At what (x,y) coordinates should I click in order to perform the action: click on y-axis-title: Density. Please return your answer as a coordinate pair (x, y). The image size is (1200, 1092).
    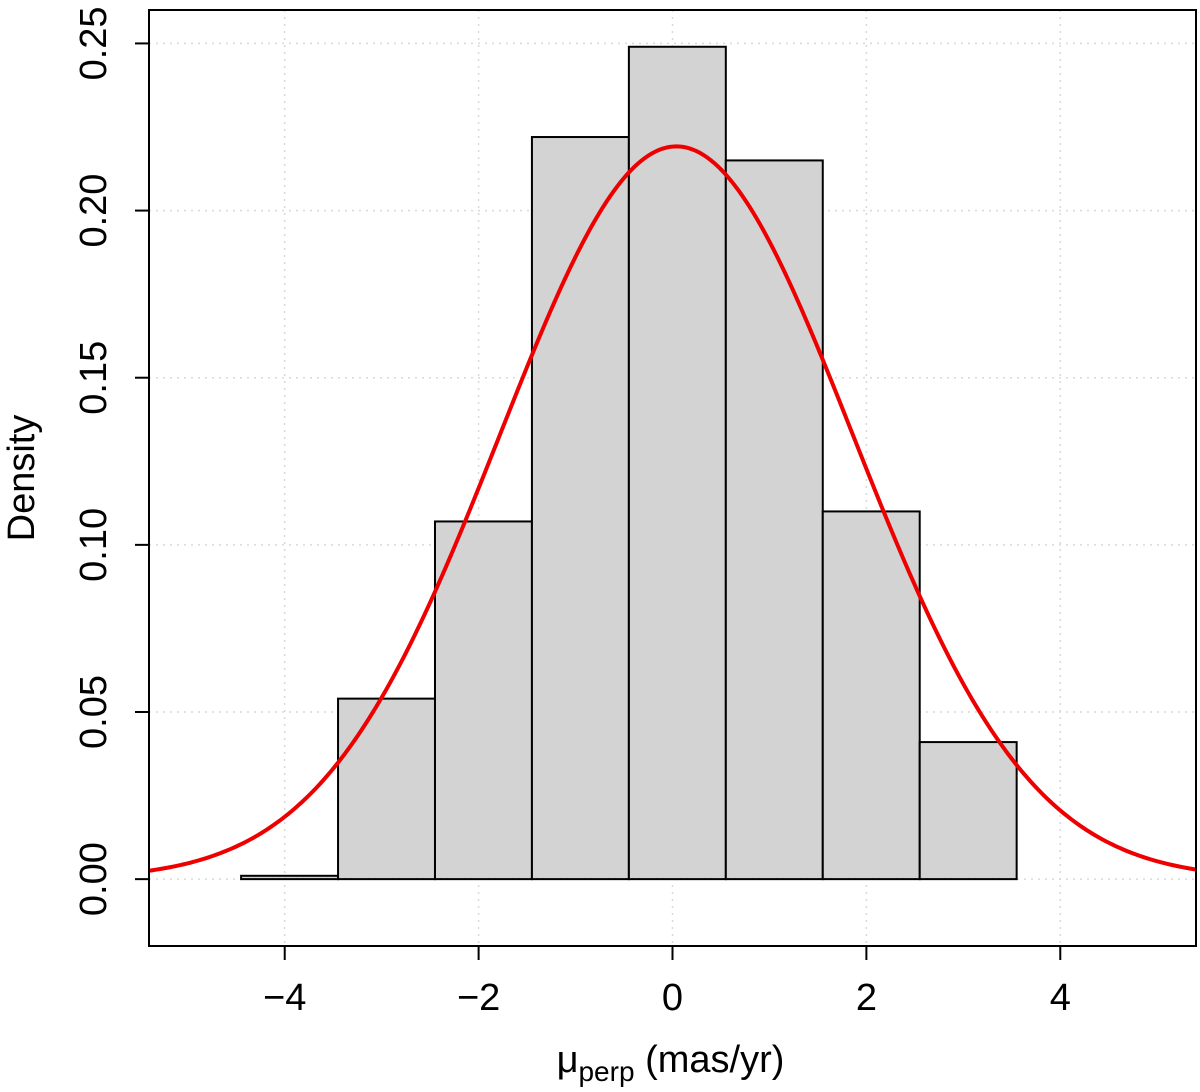
    Looking at the image, I should click on (22, 478).